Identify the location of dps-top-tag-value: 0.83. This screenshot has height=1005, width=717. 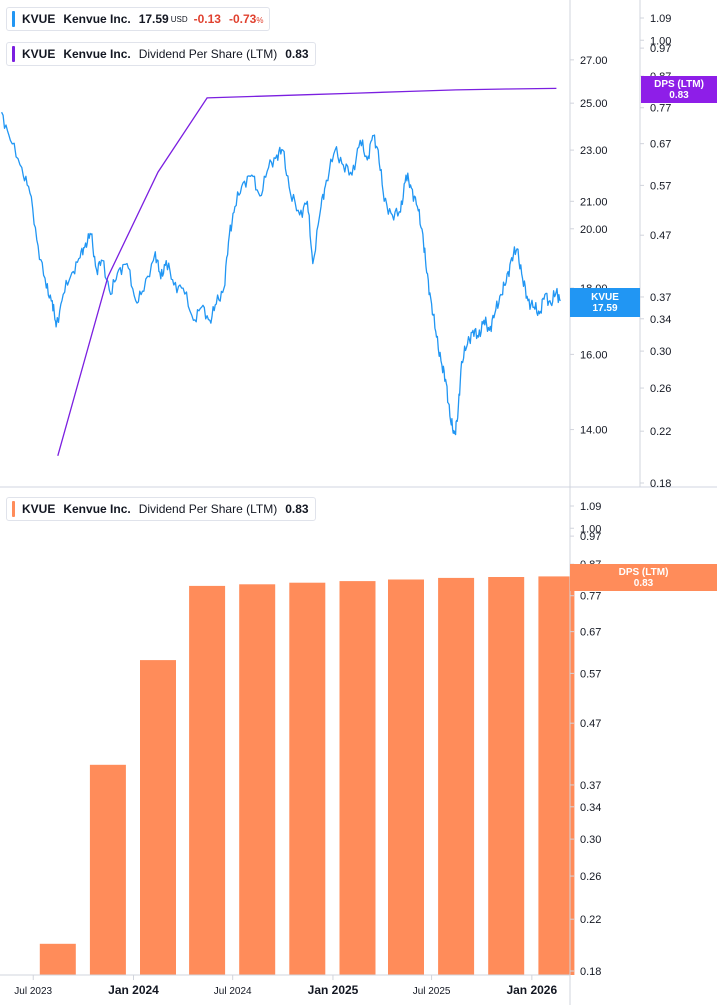
(679, 95).